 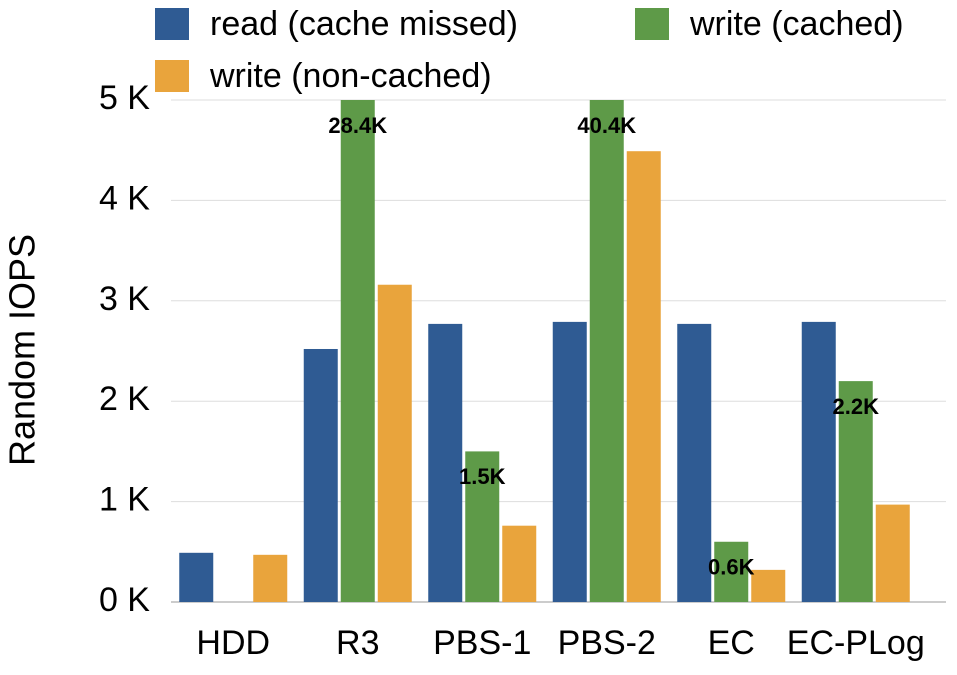 What do you see at coordinates (233, 643) in the screenshot?
I see `x-tick-label: HDD` at bounding box center [233, 643].